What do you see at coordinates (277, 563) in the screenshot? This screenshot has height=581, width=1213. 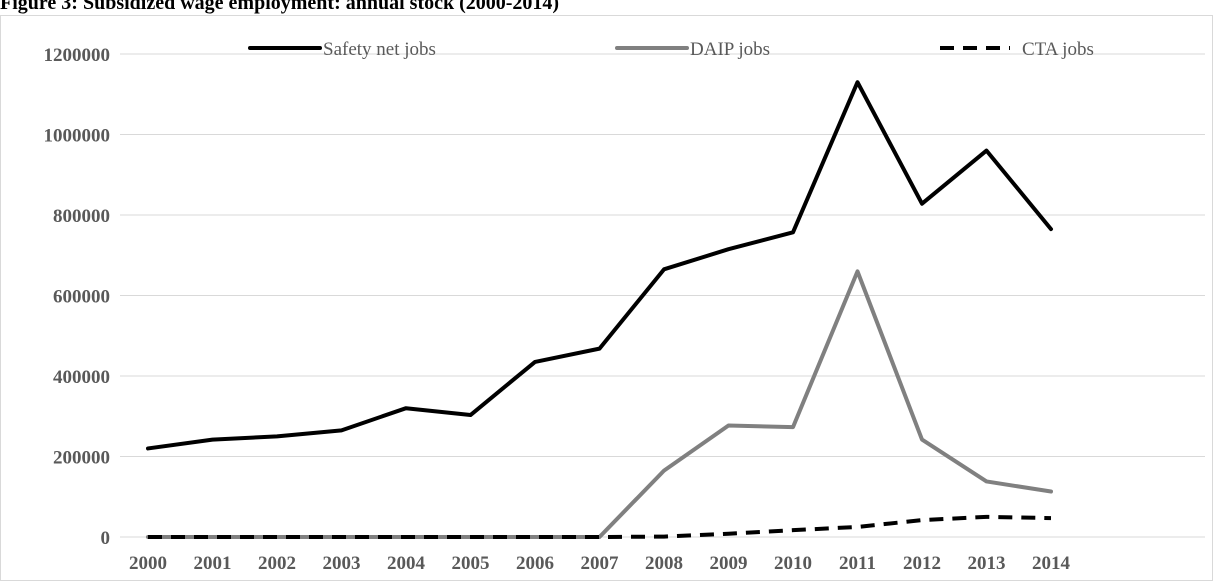 I see `x-tick-label: 2002` at bounding box center [277, 563].